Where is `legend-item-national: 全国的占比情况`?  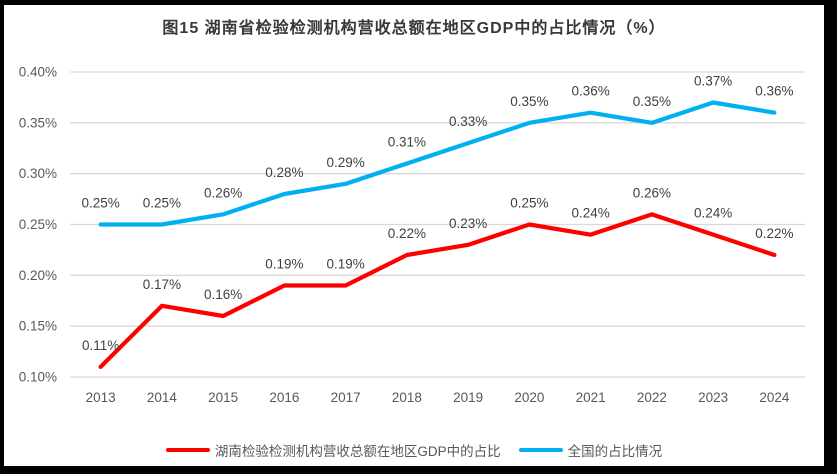 legend-item-national: 全国的占比情况 is located at coordinates (590, 450).